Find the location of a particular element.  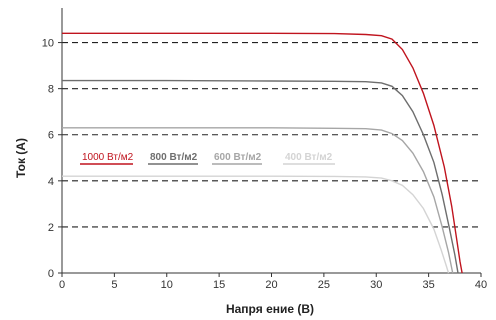

legend-label: 600 Вт/м2 is located at coordinates (238, 157).